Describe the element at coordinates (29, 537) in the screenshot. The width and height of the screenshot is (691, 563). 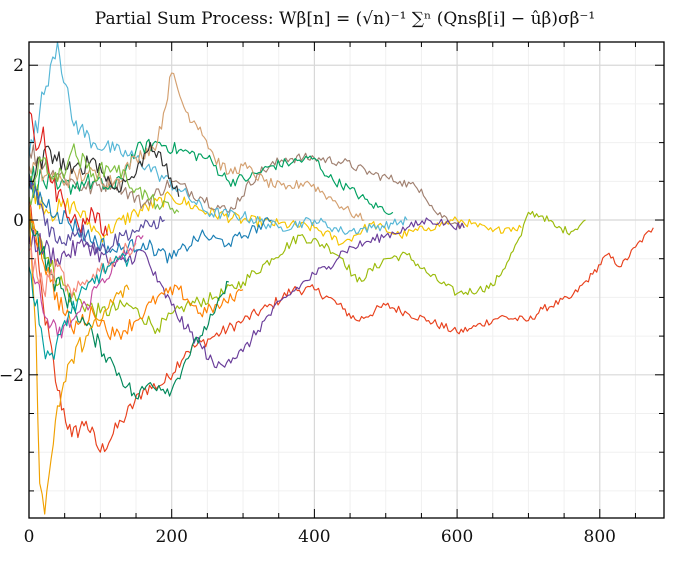
I see `x-tick-label: 0` at that location.